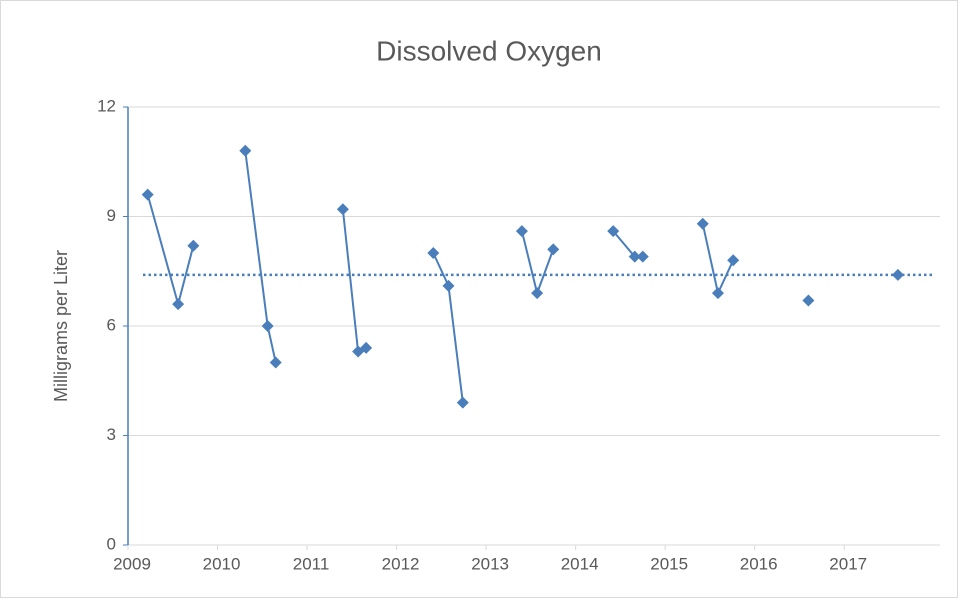  What do you see at coordinates (61, 326) in the screenshot?
I see `y-axis-label: Milligrams per Liter` at bounding box center [61, 326].